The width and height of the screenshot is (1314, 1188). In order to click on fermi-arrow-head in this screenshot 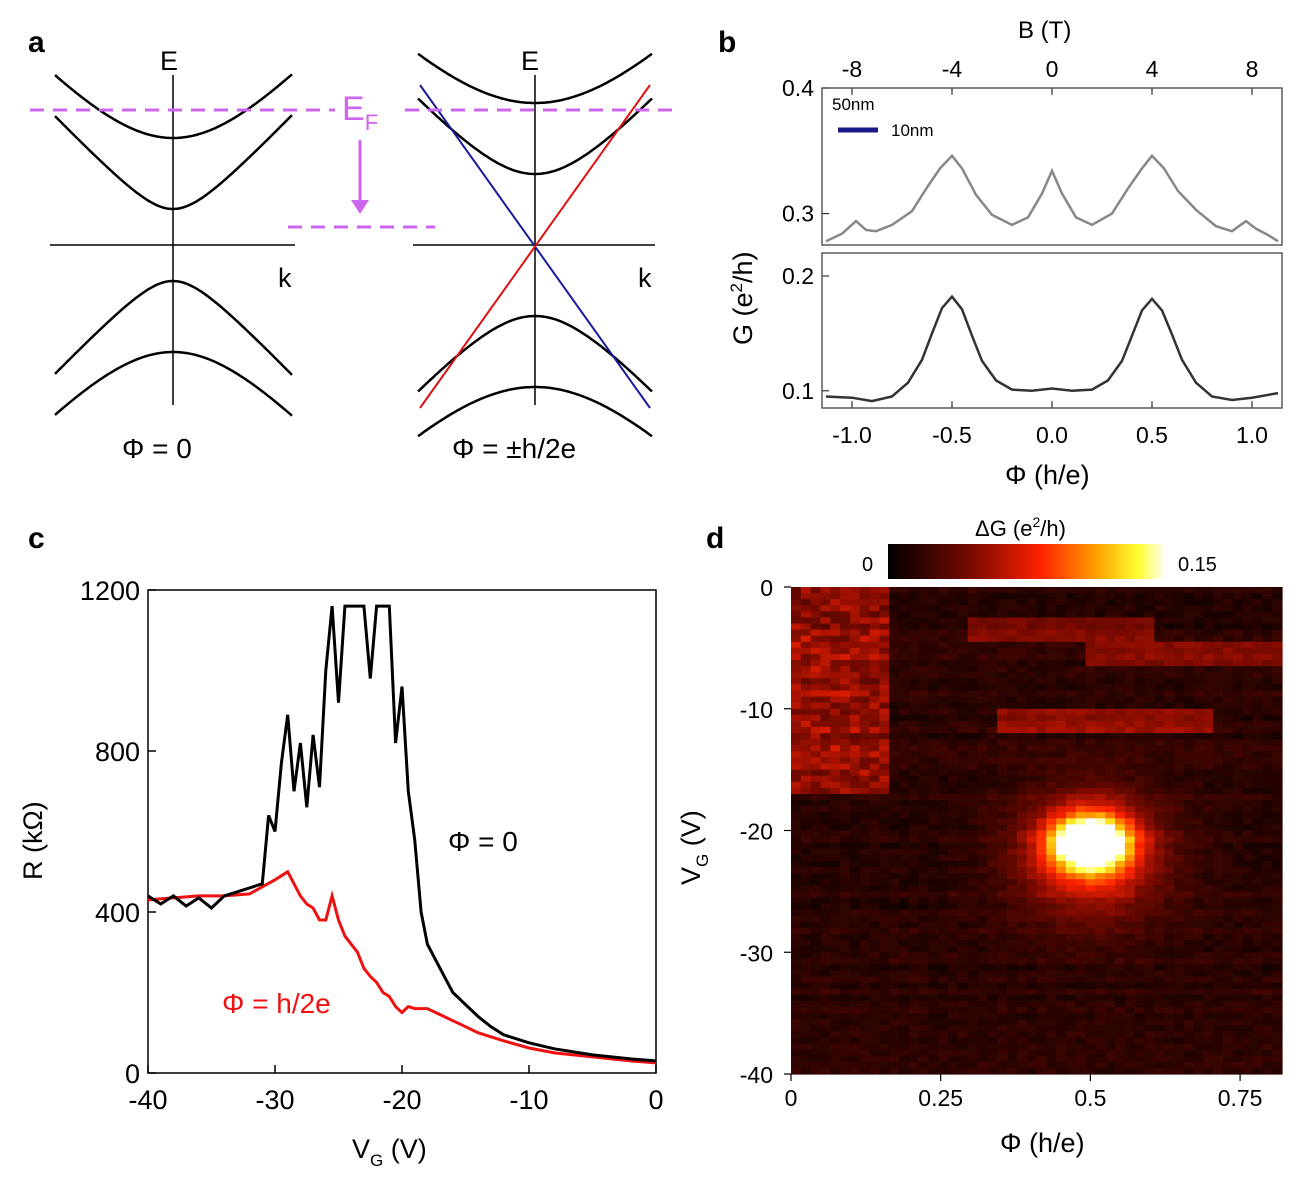, I will do `click(360, 207)`.